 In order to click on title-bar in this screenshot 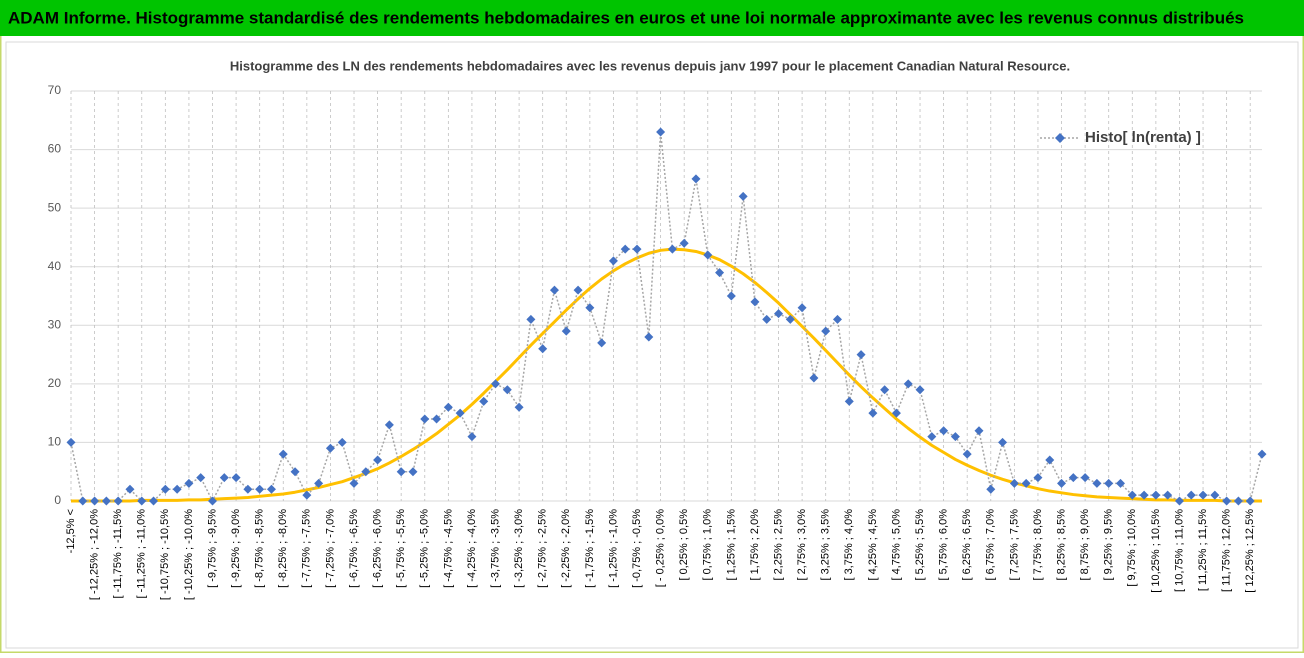, I will do `click(652, 18)`.